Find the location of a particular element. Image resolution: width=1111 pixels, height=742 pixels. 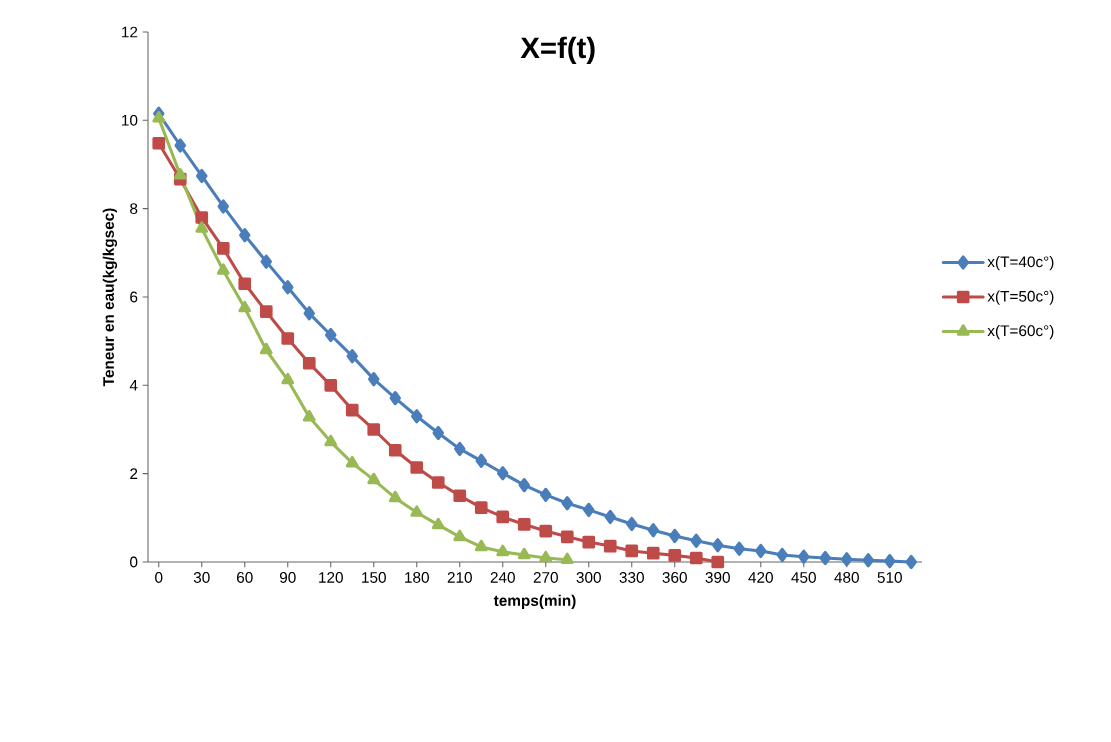

x-tick-label: 30 is located at coordinates (201, 577).